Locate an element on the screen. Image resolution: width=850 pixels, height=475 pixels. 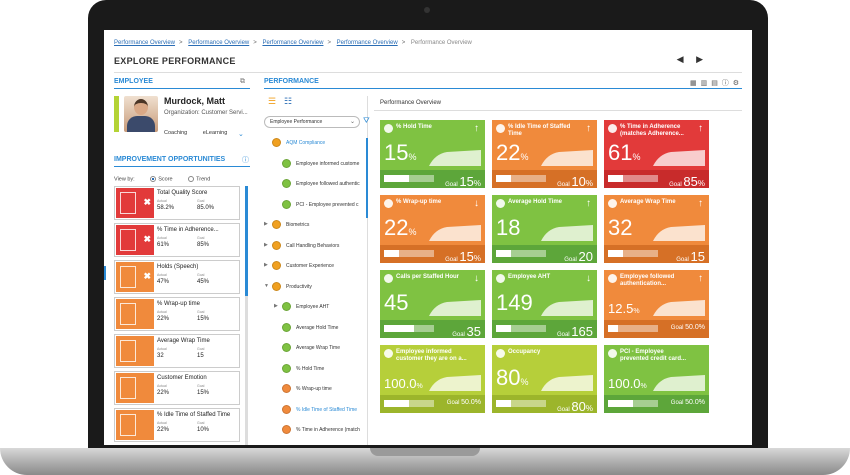
tile-bottom: Goal 35 is located at coordinates (432, 329).